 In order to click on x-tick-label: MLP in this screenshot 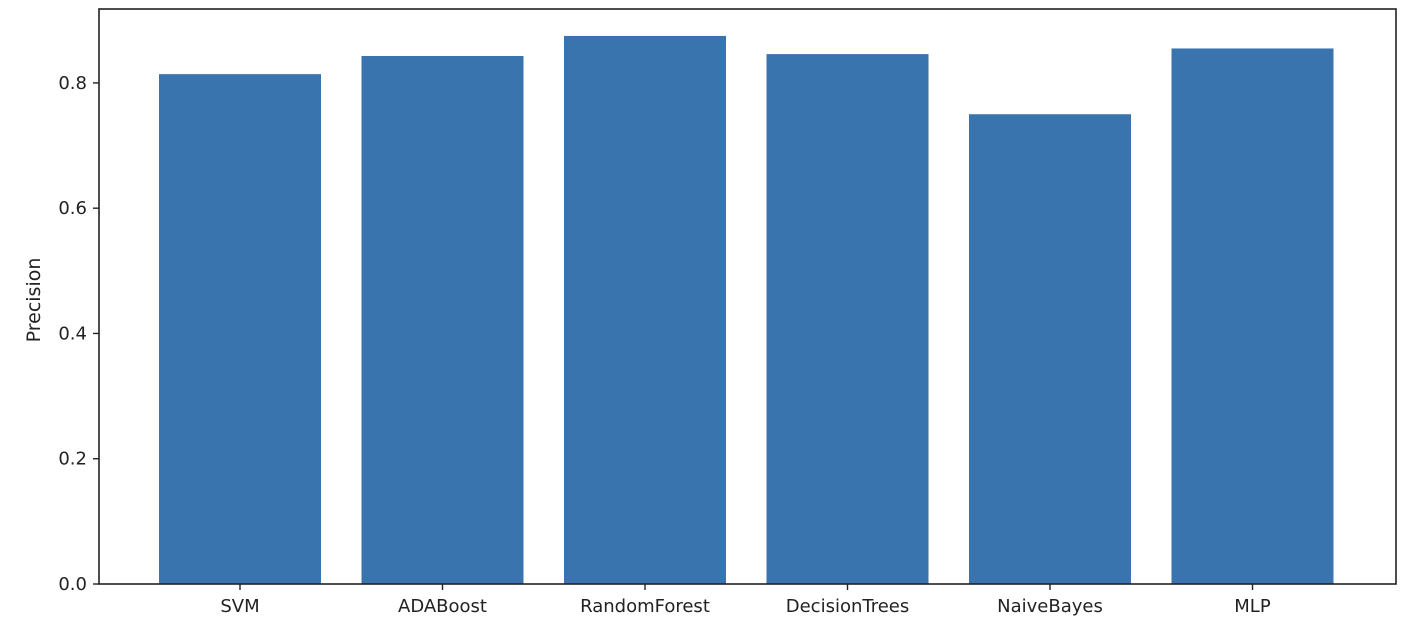, I will do `click(1252, 606)`.